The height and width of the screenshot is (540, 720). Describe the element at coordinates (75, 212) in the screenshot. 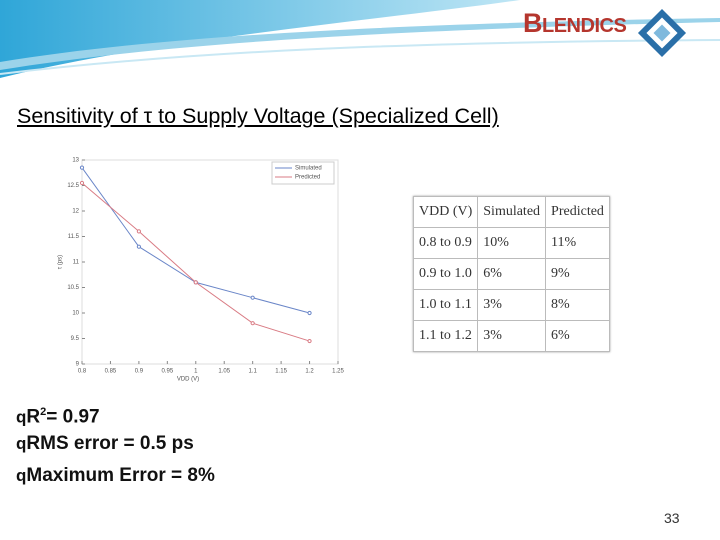

I see `y-tick-label: 12` at that location.